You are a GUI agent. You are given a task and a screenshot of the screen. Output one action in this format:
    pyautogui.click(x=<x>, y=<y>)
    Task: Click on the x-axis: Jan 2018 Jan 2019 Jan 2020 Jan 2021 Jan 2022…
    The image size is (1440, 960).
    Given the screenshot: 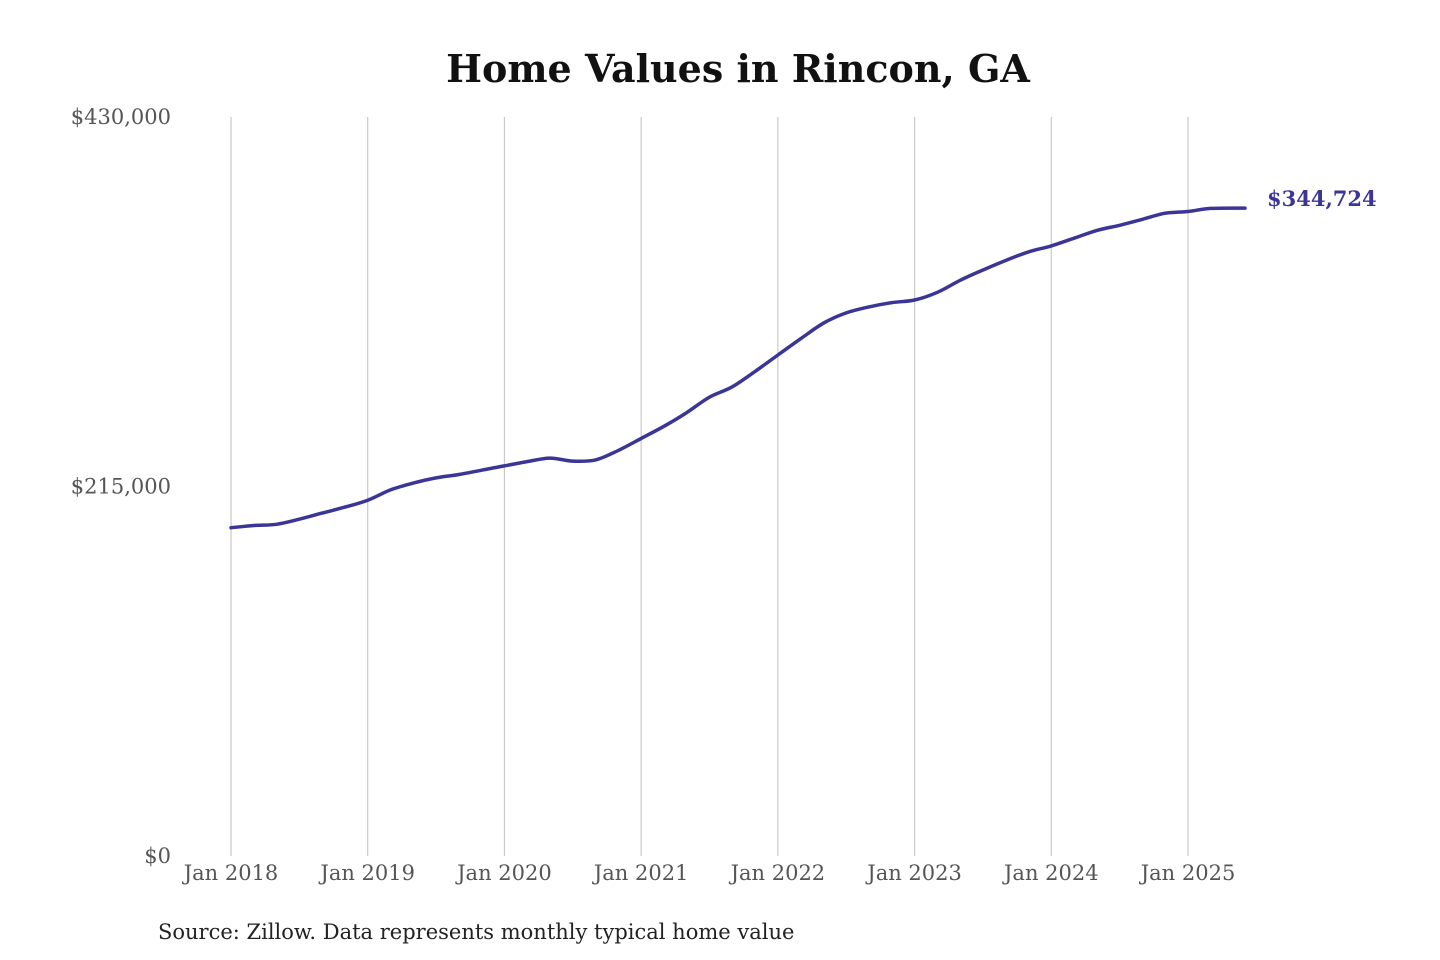 What is the action you would take?
    pyautogui.click(x=709, y=873)
    